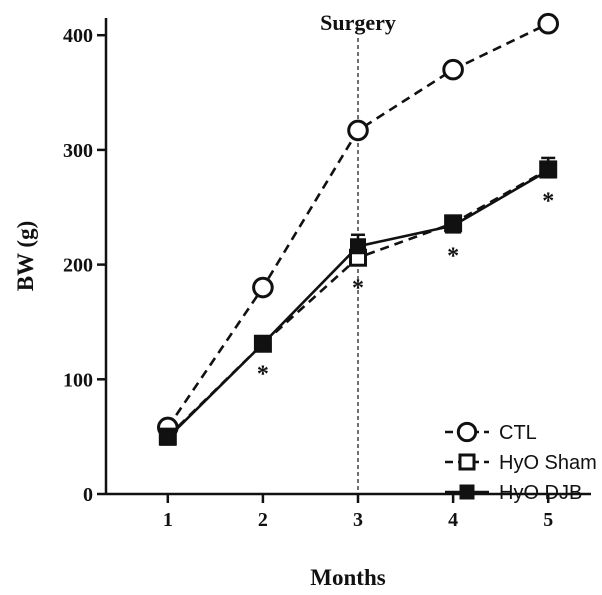  Describe the element at coordinates (78, 380) in the screenshot. I see `y-tick-label: 100` at that location.